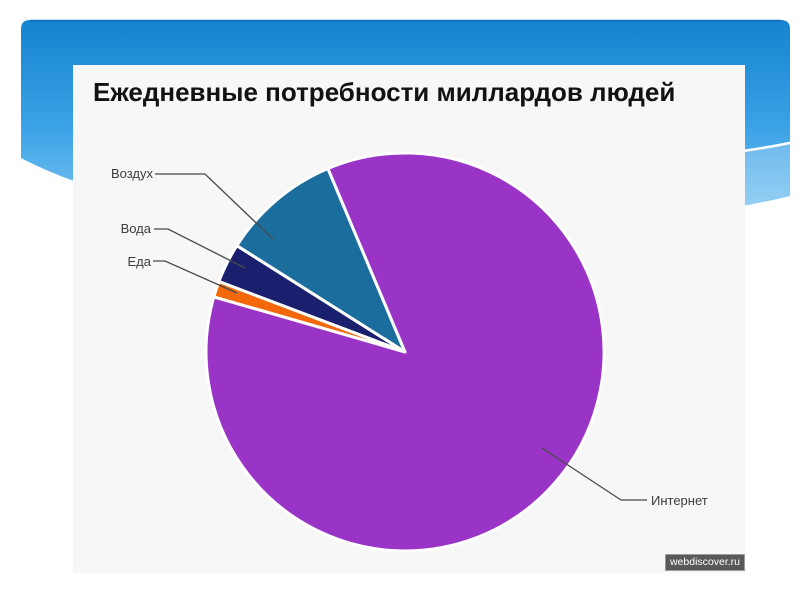 The width and height of the screenshot is (800, 600). Describe the element at coordinates (135, 228) in the screenshot. I see `slice-label-voda: Вода` at that location.